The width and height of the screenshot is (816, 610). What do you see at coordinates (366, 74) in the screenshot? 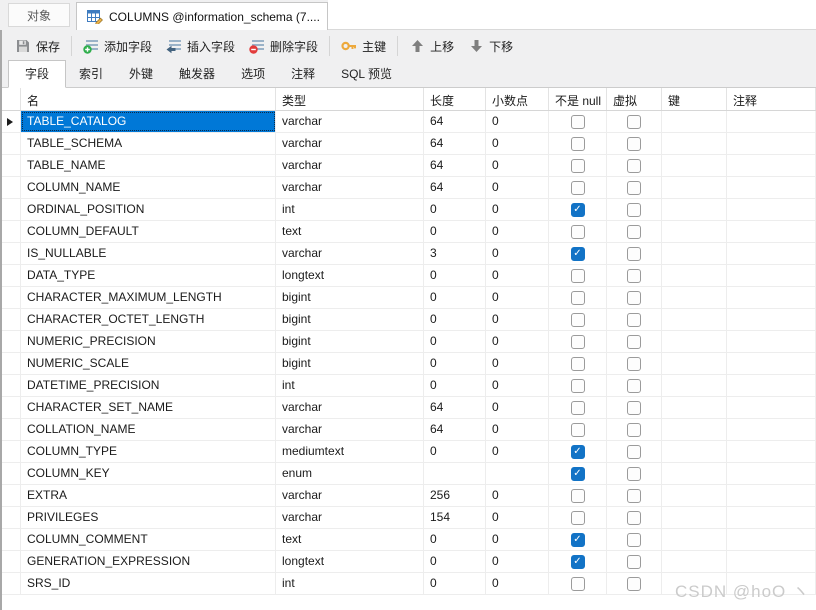
I see `tab-sql-preview: SQL 预览` at bounding box center [366, 74].